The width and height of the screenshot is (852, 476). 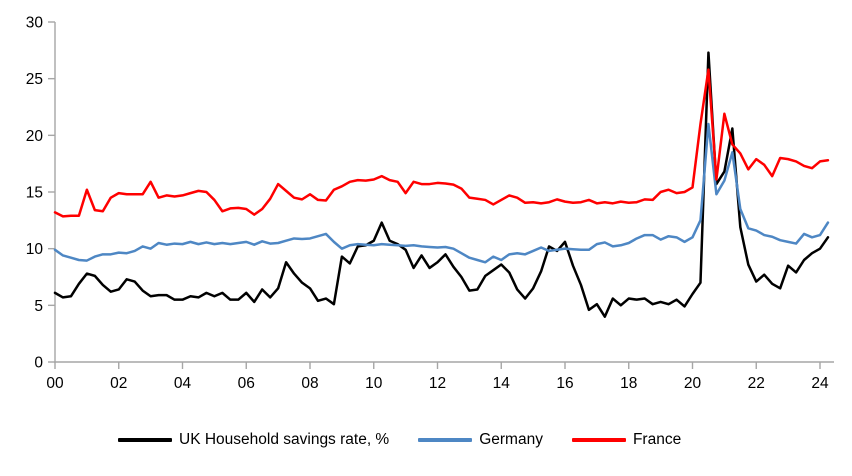 What do you see at coordinates (246, 383) in the screenshot?
I see `x-tick-label: 06` at bounding box center [246, 383].